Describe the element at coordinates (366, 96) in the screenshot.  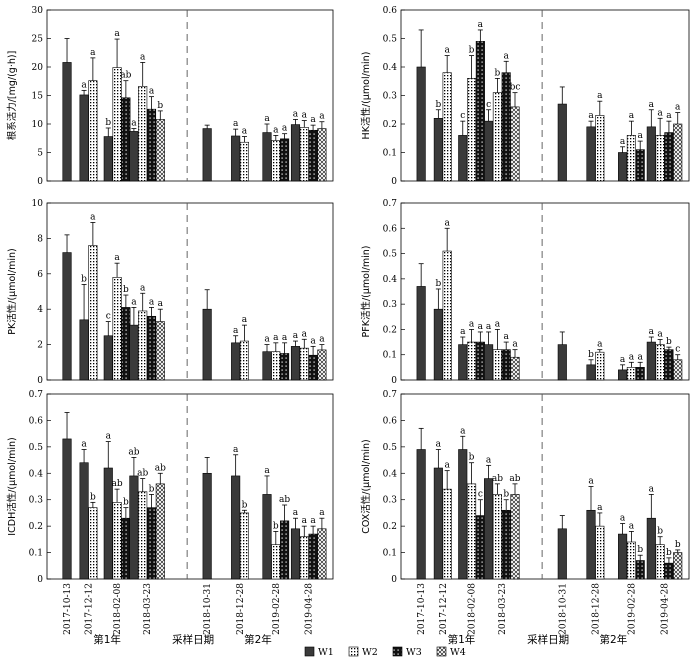
I see `y-axis-label: HK活性/(μmol/min)` at that location.